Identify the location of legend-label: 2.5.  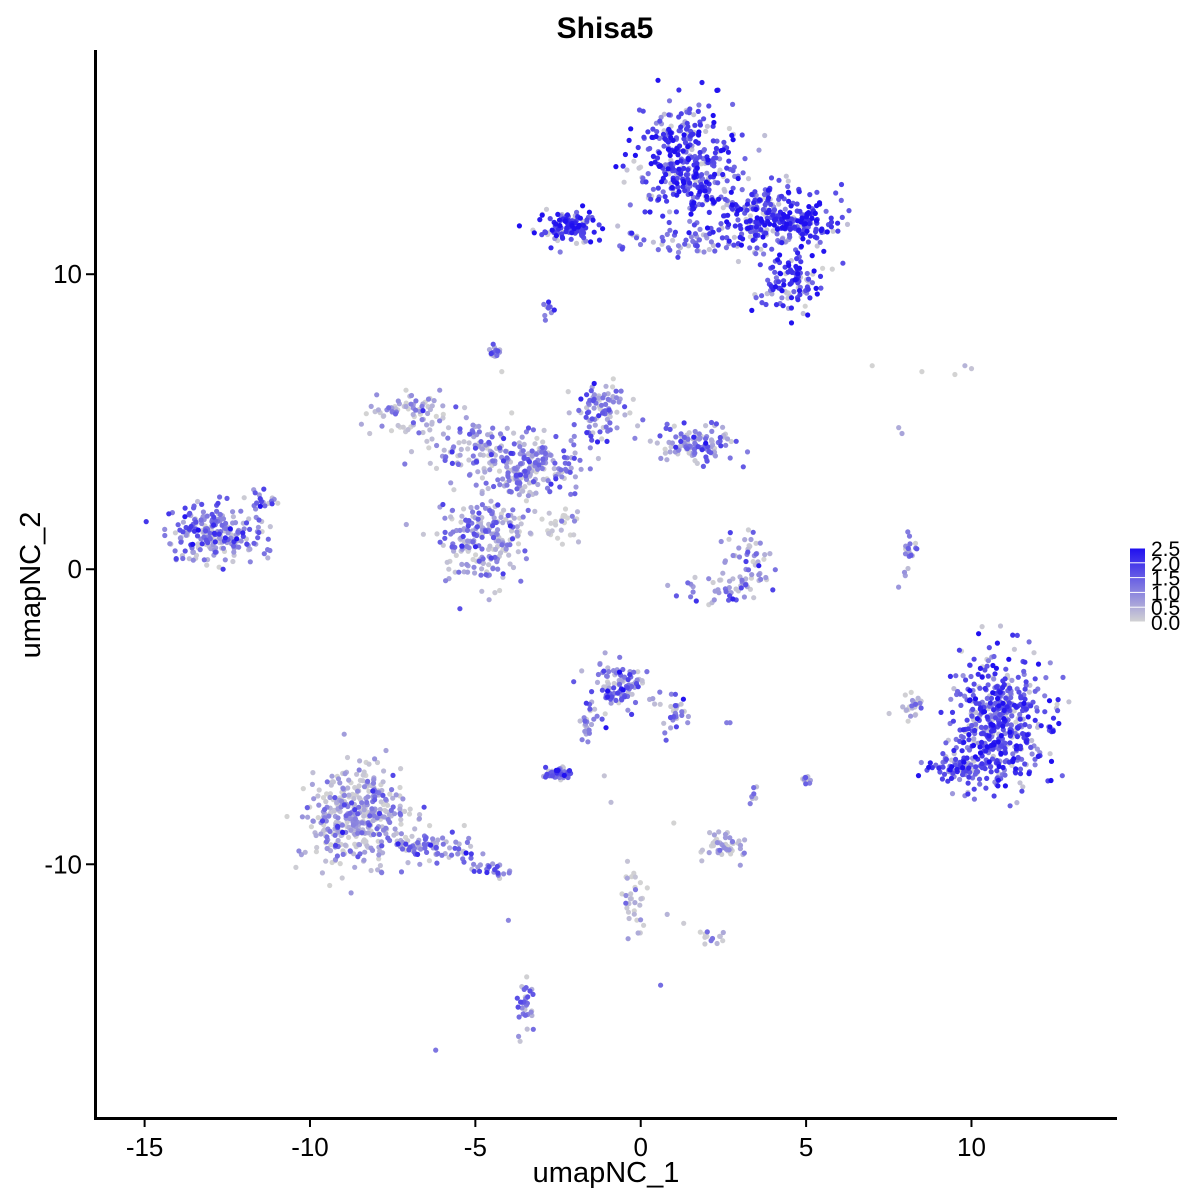
(1165, 549).